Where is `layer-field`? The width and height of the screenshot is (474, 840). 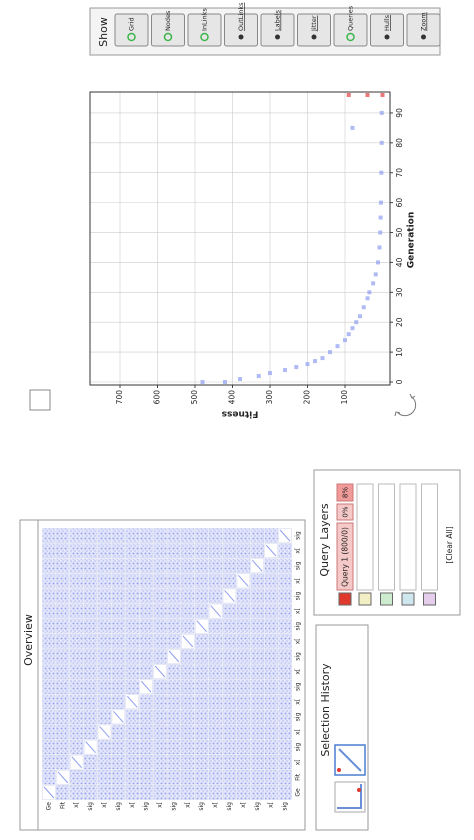 layer-field is located at coordinates (408, 537).